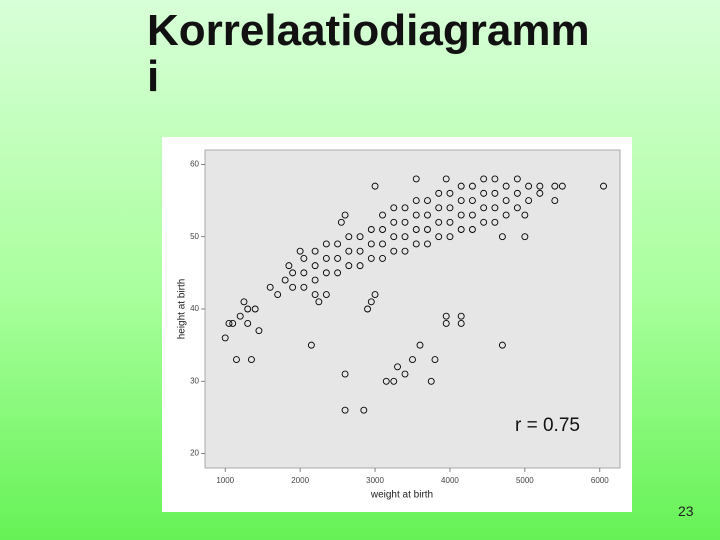 The width and height of the screenshot is (720, 540). Describe the element at coordinates (547, 425) in the screenshot. I see `annotation: r = 0.75` at that location.